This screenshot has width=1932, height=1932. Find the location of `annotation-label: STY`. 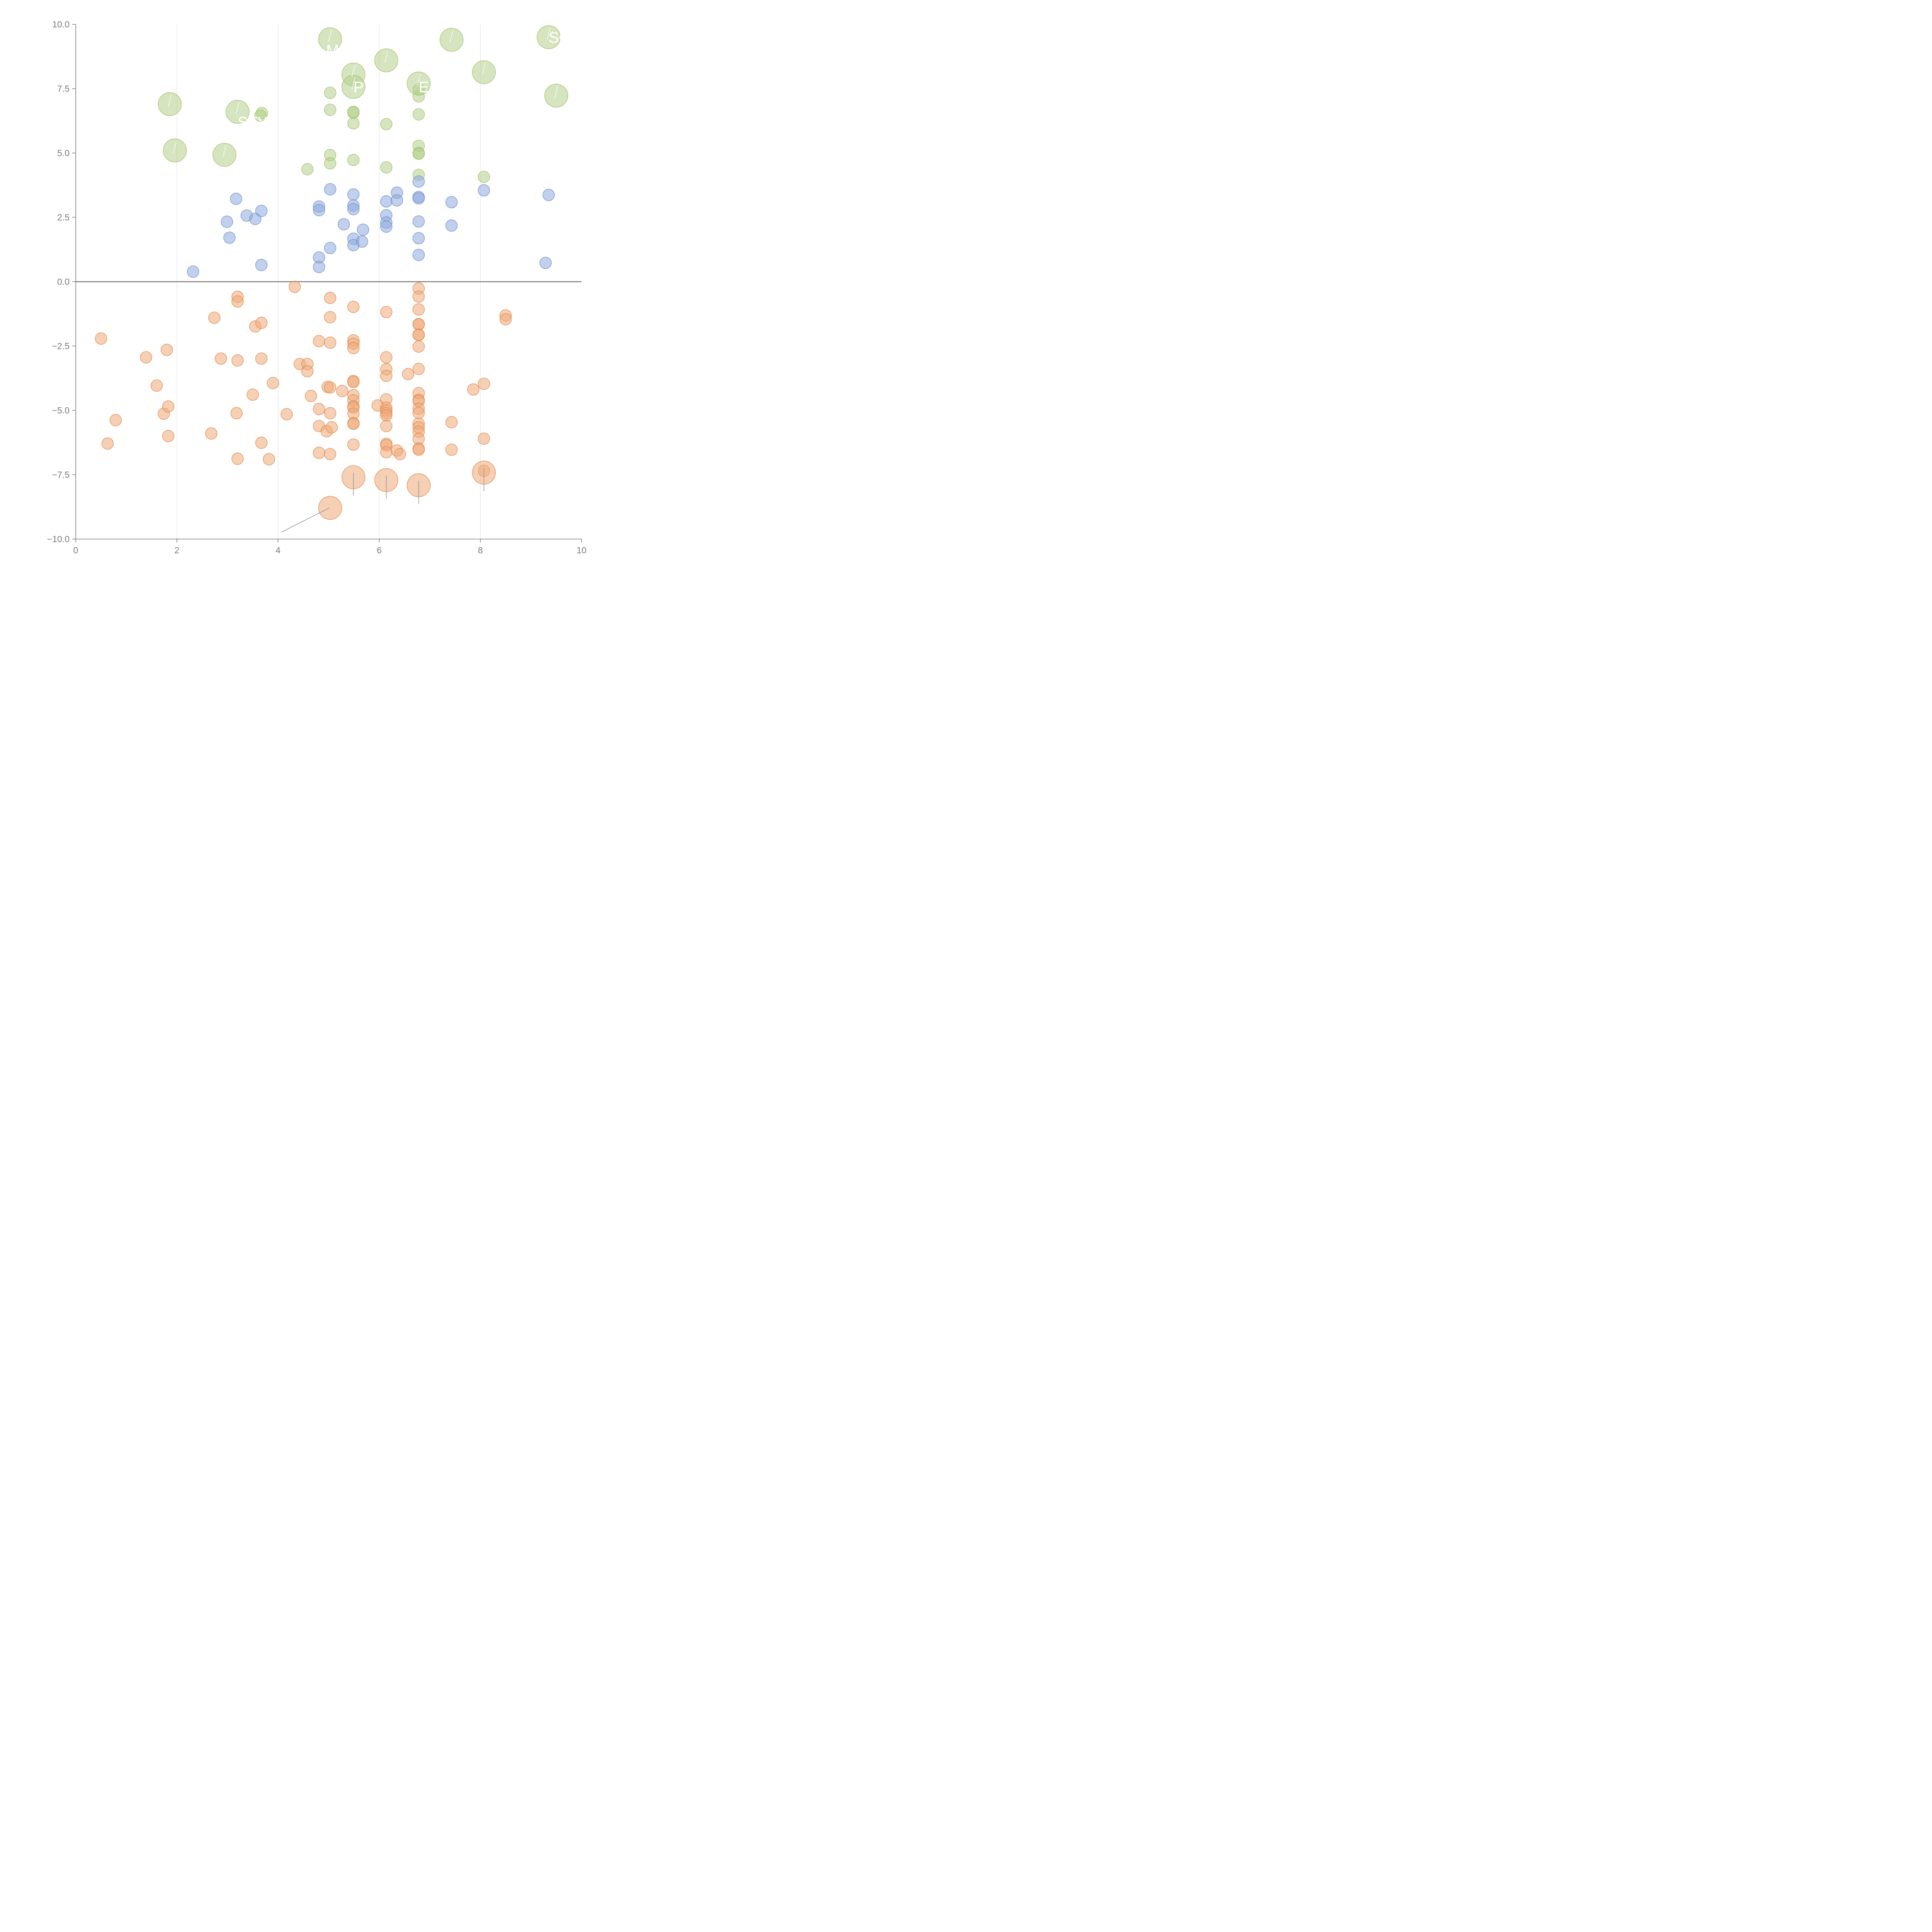

annotation-label: STY is located at coordinates (253, 122).